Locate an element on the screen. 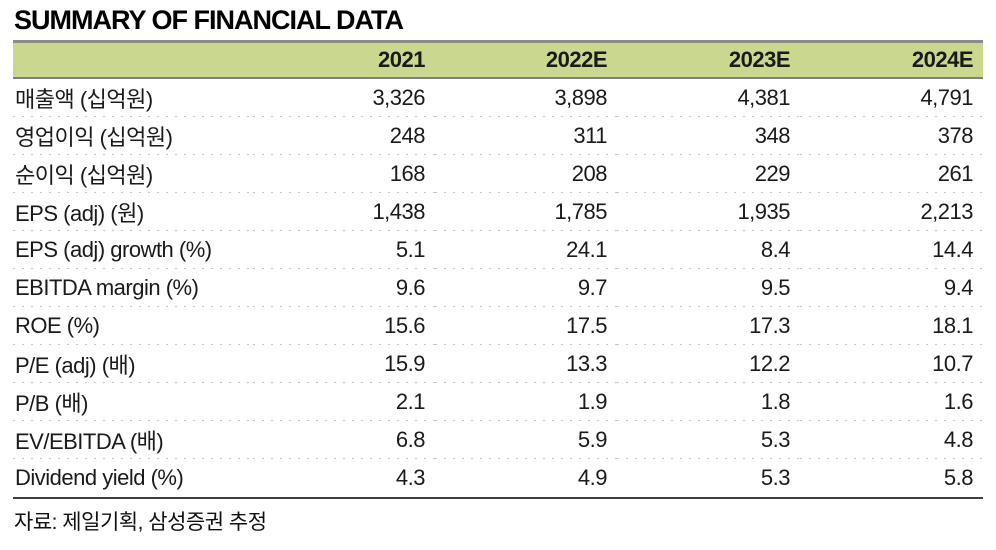 The width and height of the screenshot is (996, 550). cell-value: 5.8 is located at coordinates (891, 479).